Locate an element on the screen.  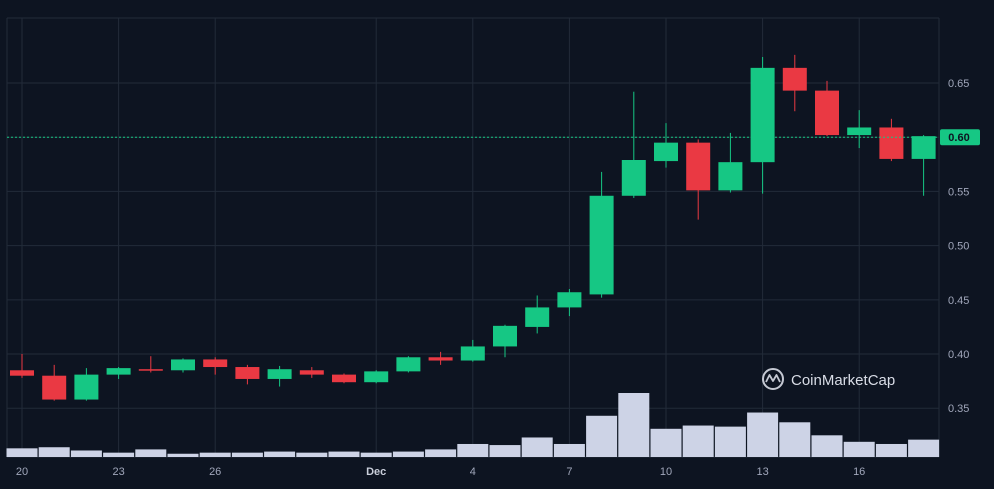
x-tick-label: 23 is located at coordinates (118, 472).